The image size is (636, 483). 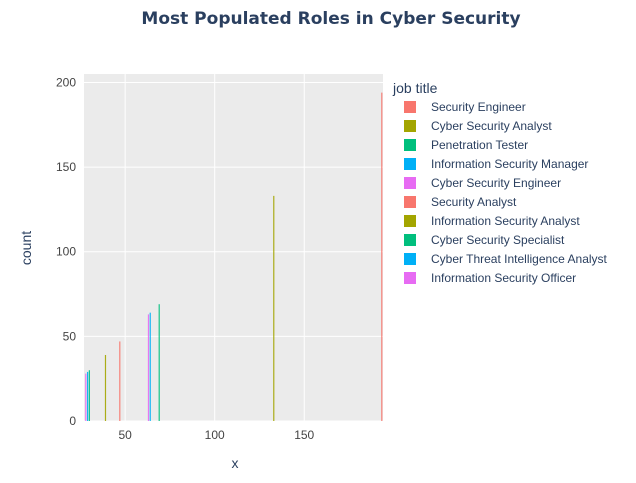 I want to click on y-tick-label: 0, so click(x=72, y=421).